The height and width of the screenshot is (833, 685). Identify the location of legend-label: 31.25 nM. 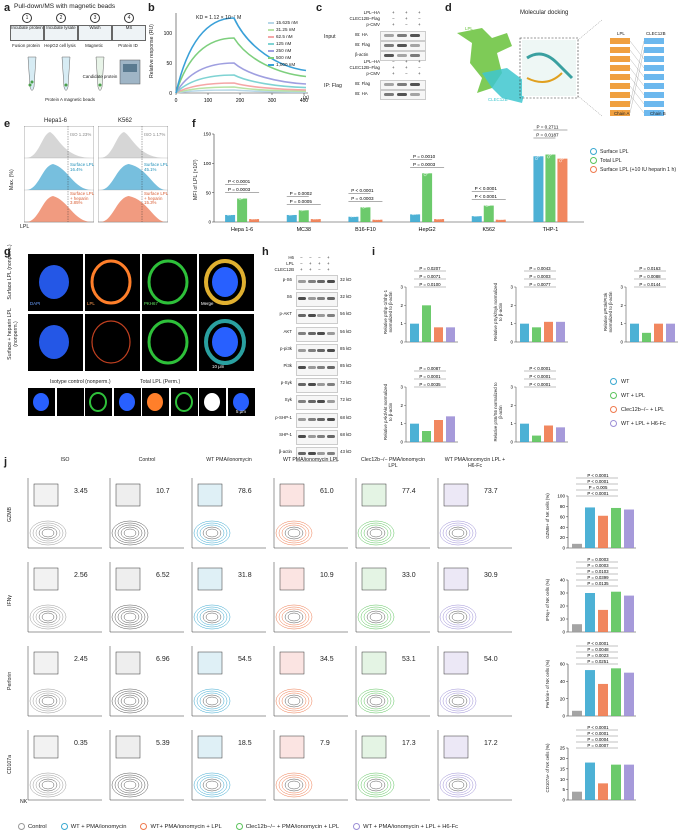
(286, 29).